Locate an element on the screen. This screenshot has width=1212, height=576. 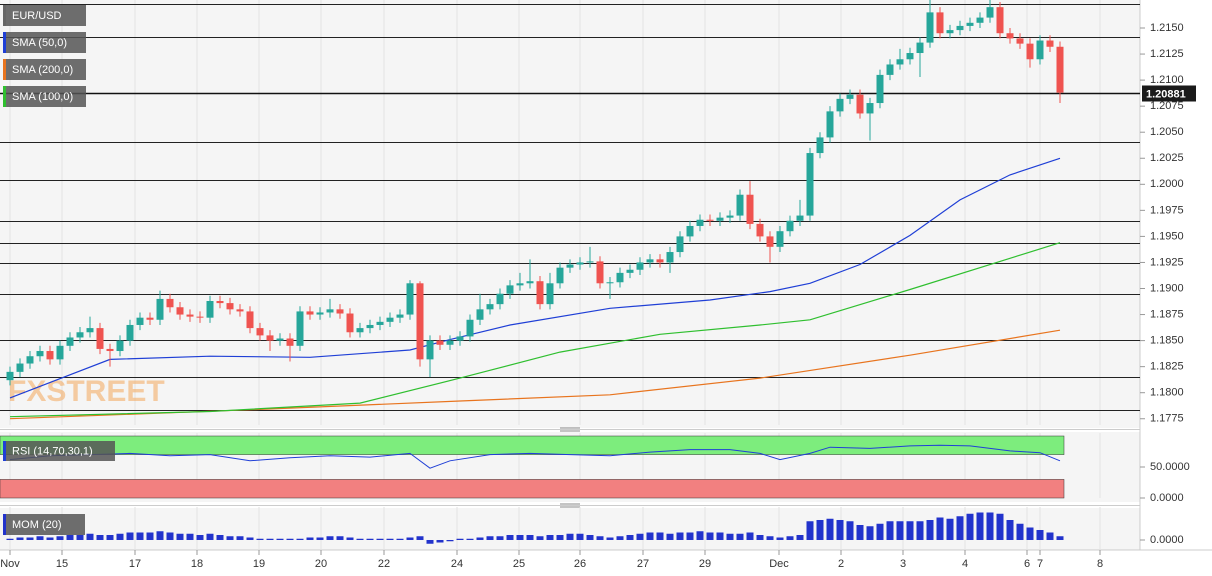
last-price-tag is located at coordinates (1169, 93).